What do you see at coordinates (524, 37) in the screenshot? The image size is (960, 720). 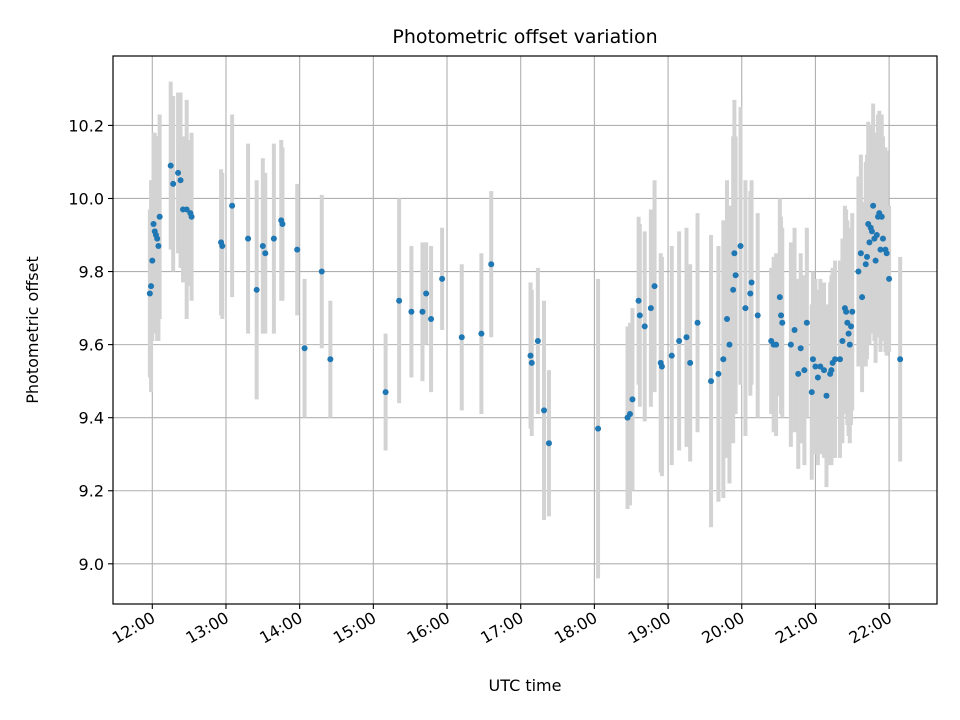 I see `chart-title: Photometric offset variation` at bounding box center [524, 37].